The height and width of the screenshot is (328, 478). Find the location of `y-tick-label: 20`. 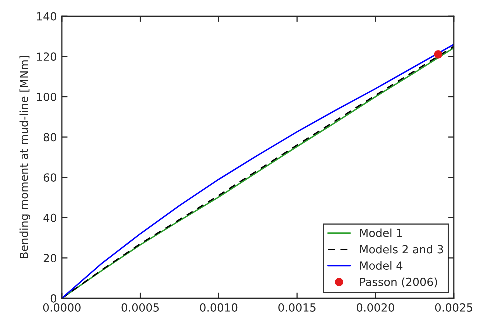

y-tick-label: 20 is located at coordinates (50, 258).